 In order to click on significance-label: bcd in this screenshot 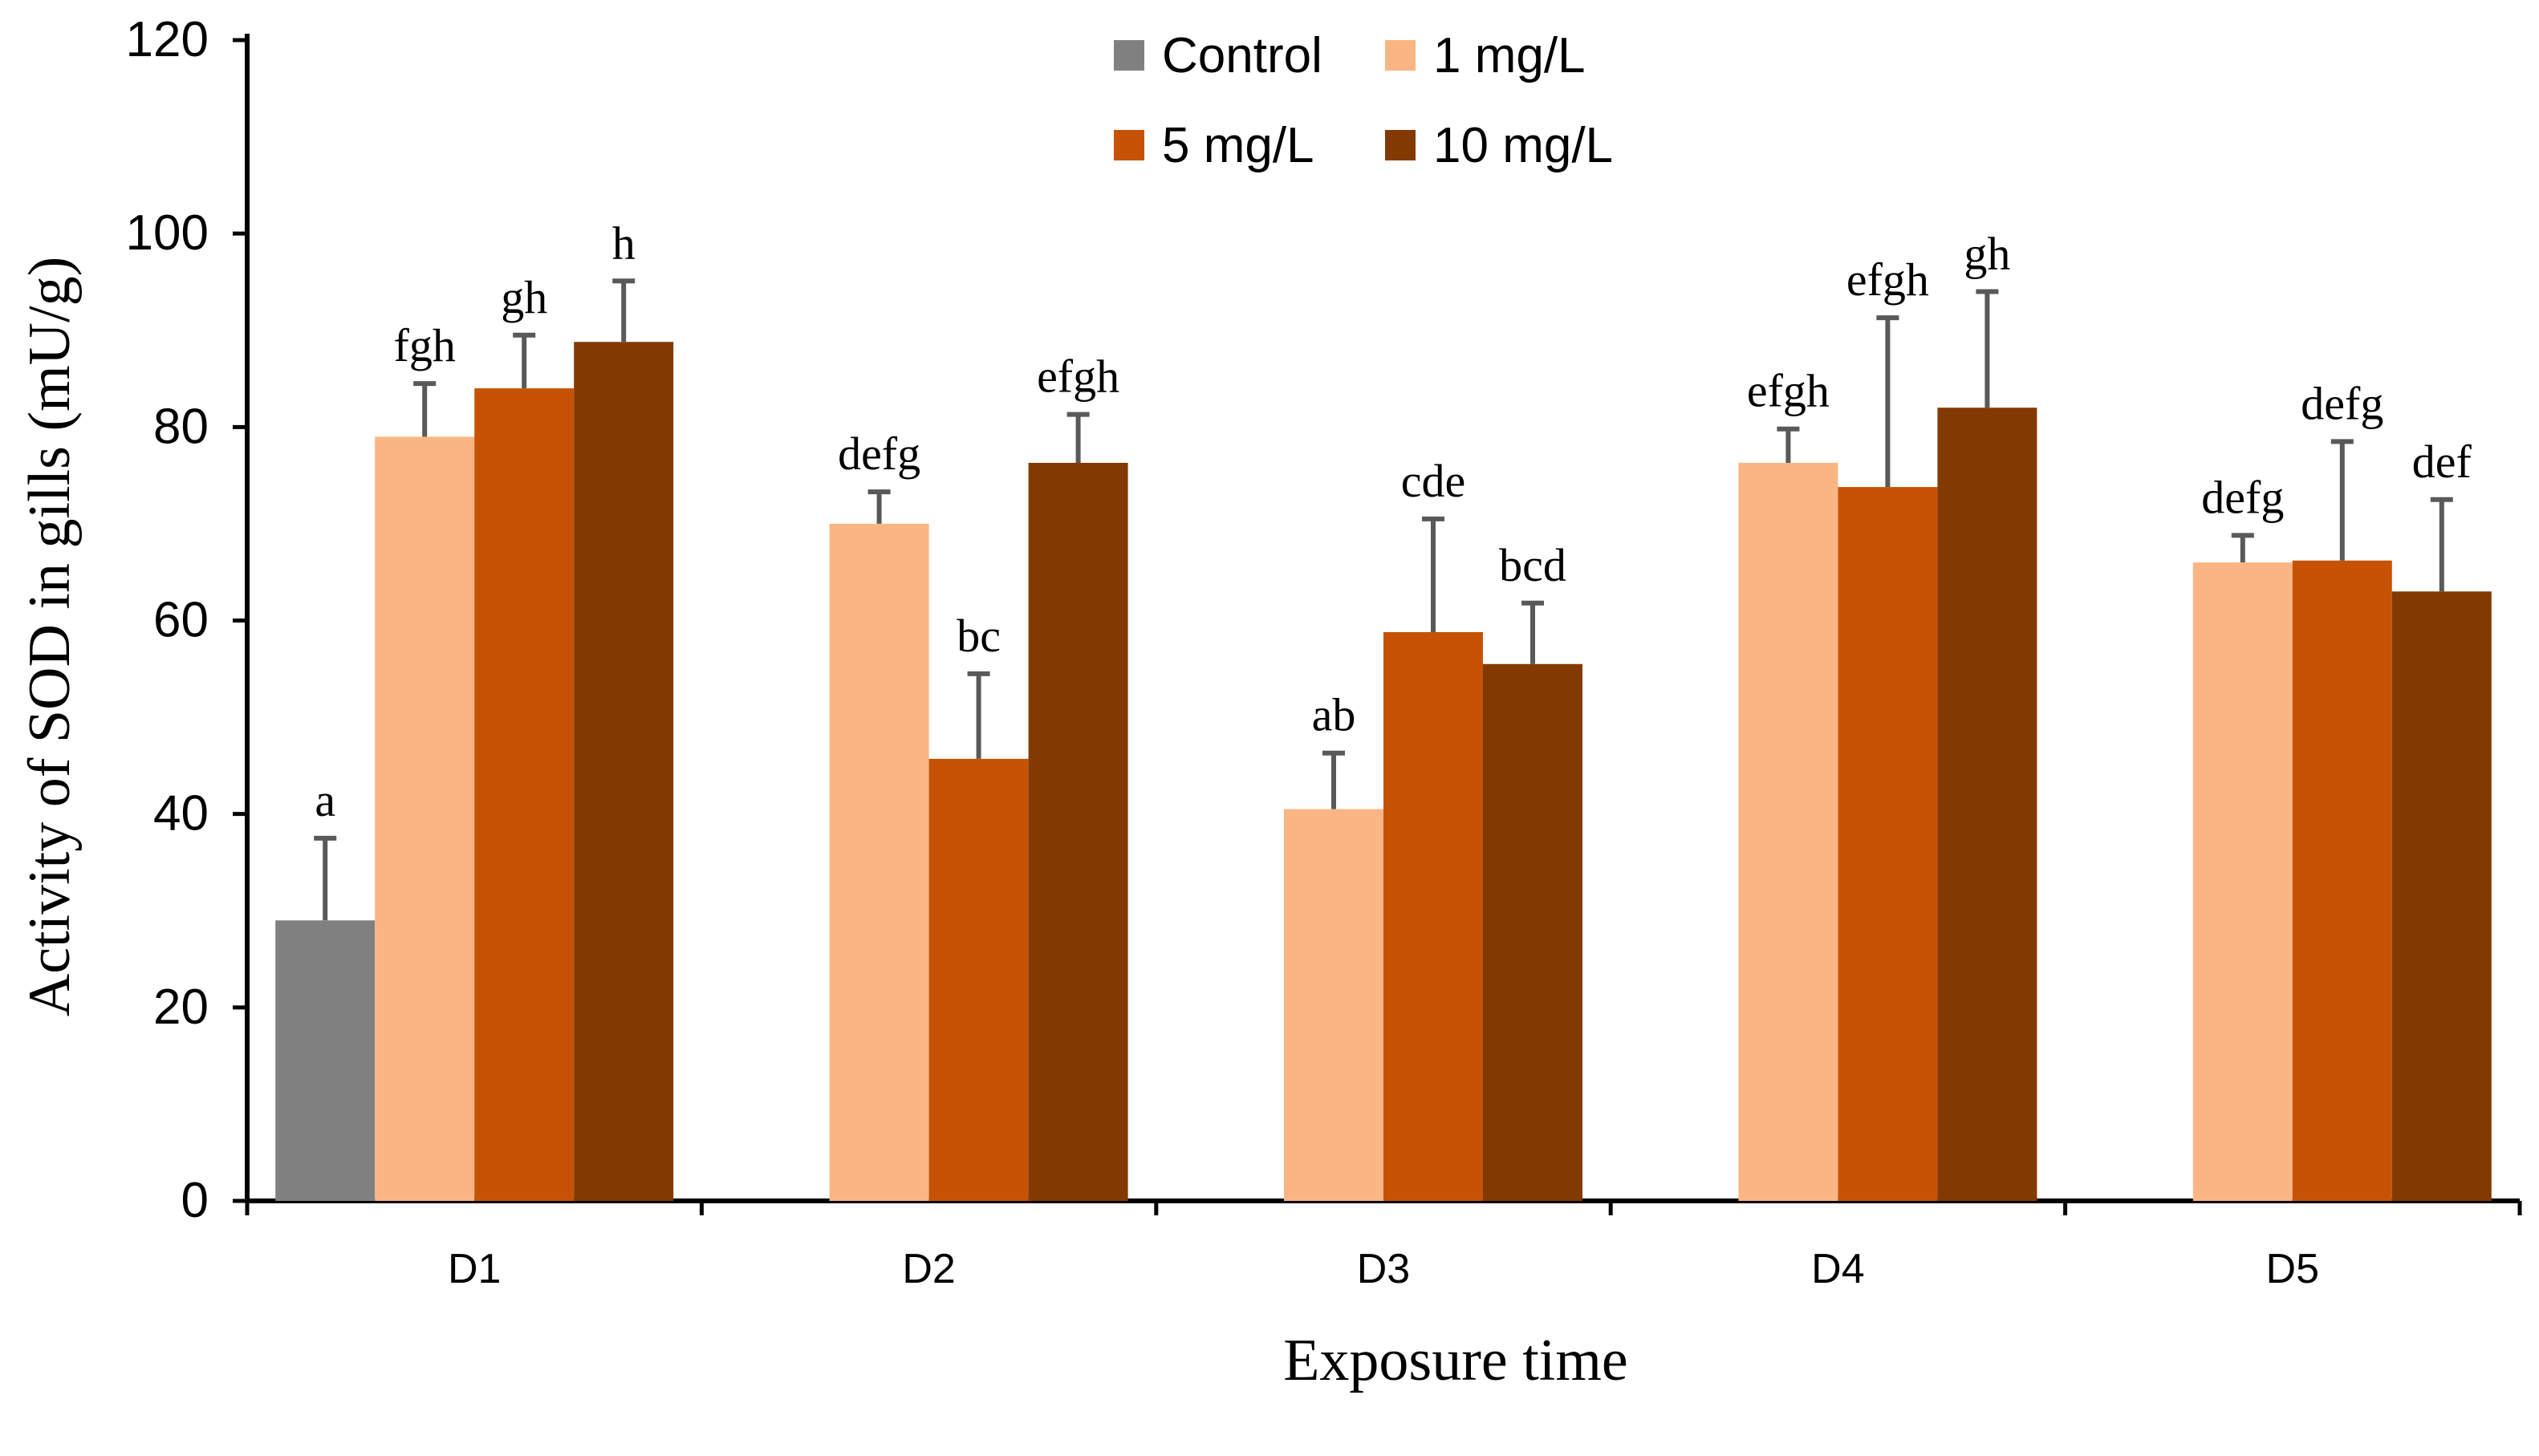, I will do `click(1532, 565)`.